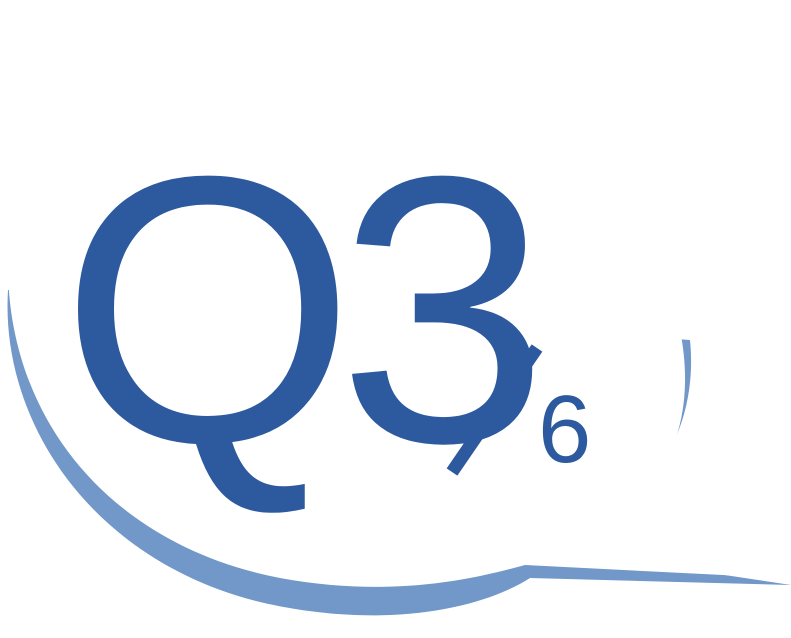 The width and height of the screenshot is (791, 638). I want to click on question-total: 6, so click(565, 429).